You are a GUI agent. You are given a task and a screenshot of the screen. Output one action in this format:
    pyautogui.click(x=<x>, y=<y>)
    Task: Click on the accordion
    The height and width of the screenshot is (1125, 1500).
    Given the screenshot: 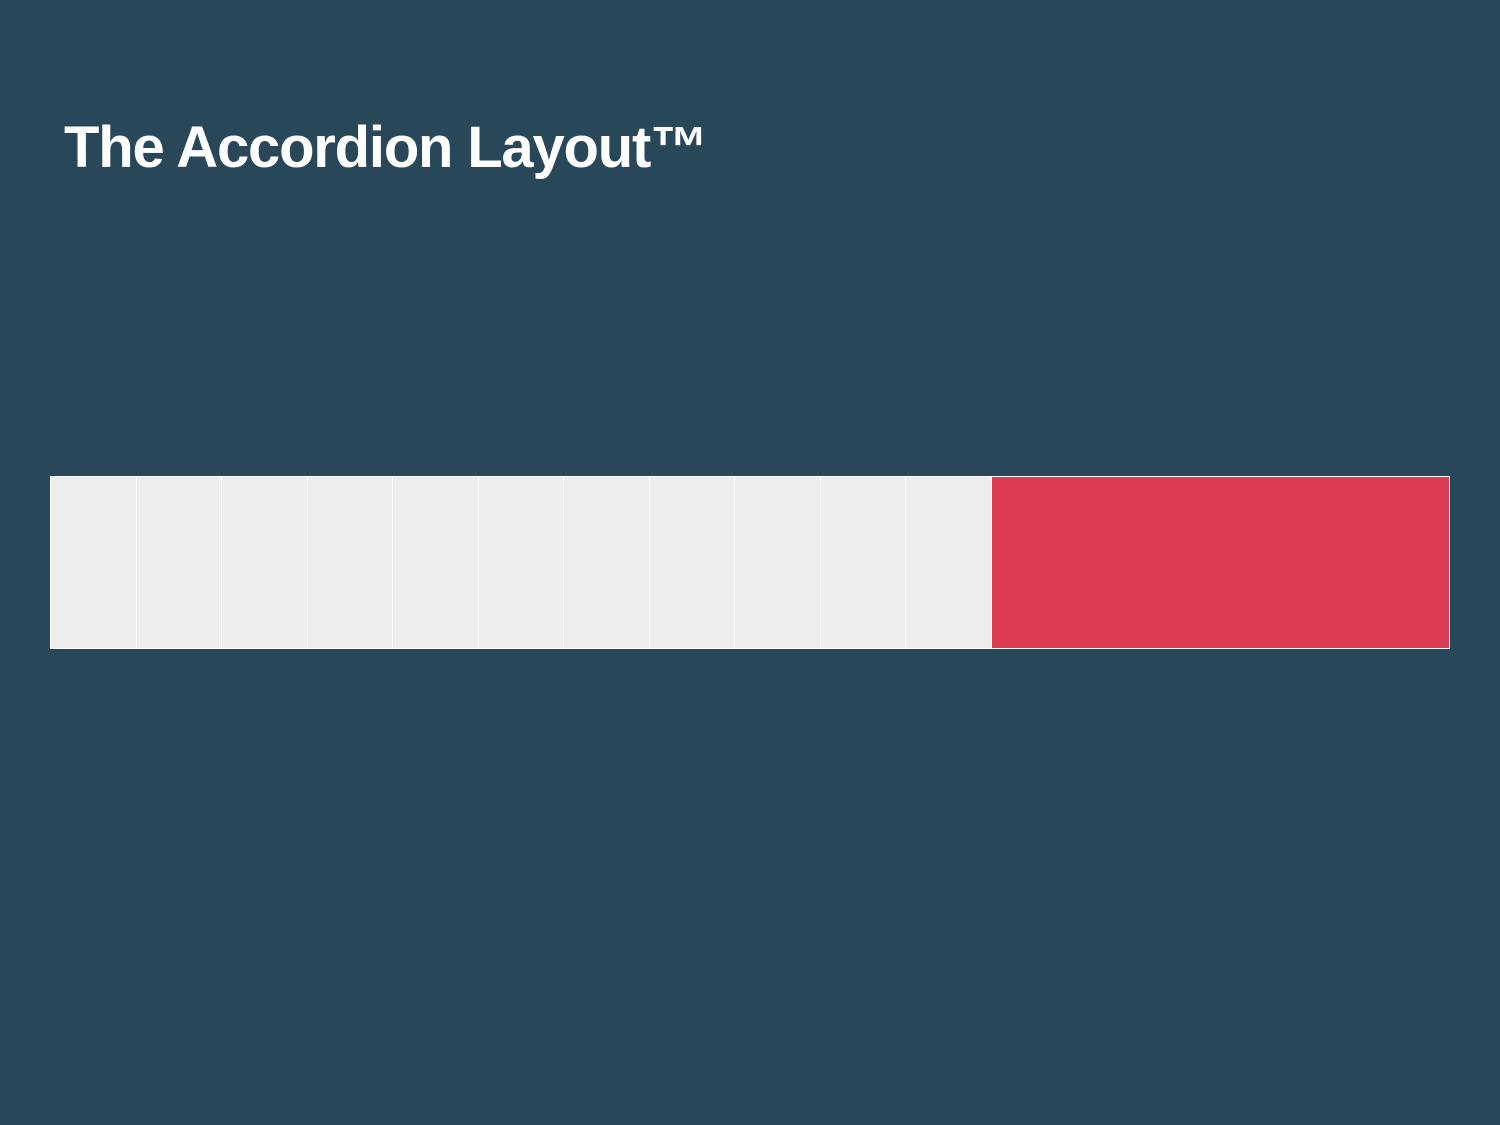 What is the action you would take?
    pyautogui.click(x=750, y=562)
    